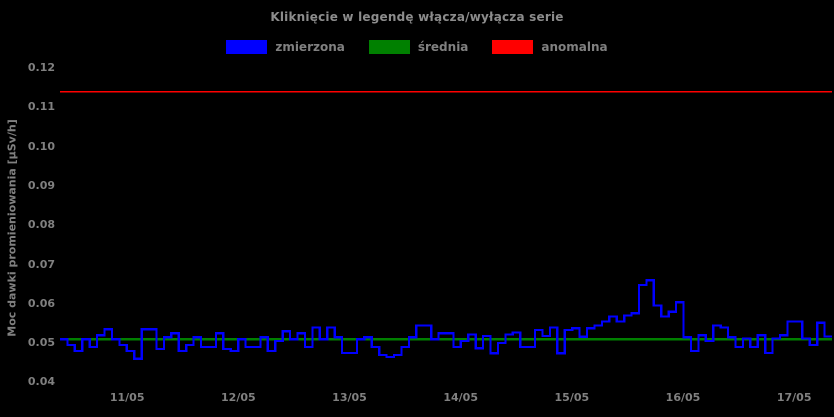 The height and width of the screenshot is (417, 834). What do you see at coordinates (513, 47) in the screenshot?
I see `legend-swatch-anomalna` at bounding box center [513, 47].